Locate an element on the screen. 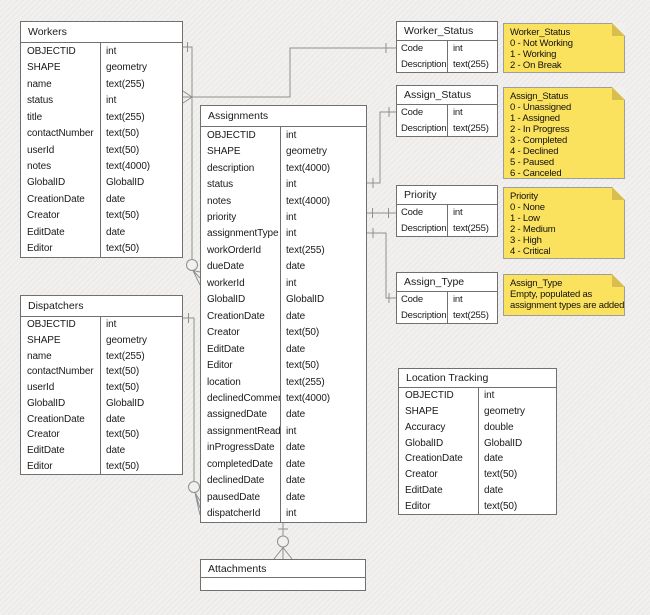  table-row: description text(4000) is located at coordinates (283, 168).